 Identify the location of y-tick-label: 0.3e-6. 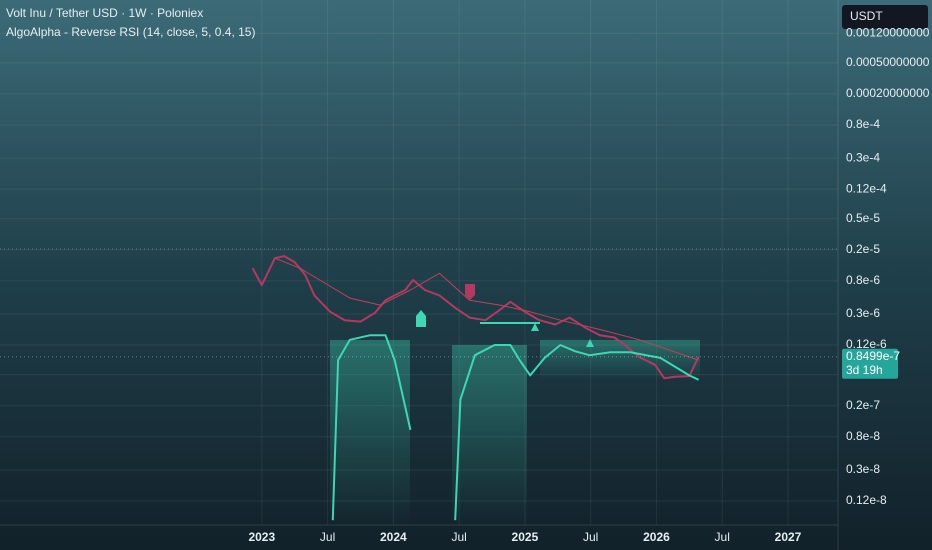
(863, 313).